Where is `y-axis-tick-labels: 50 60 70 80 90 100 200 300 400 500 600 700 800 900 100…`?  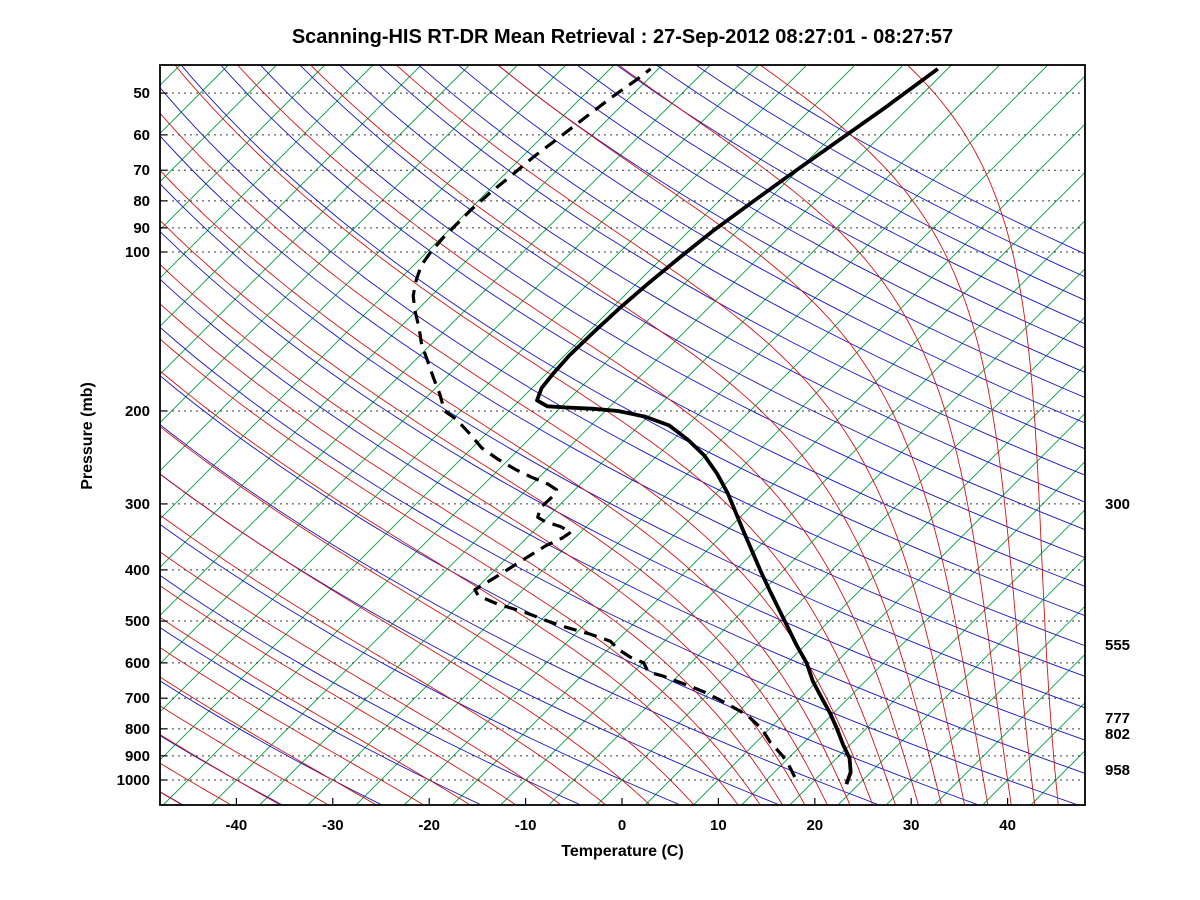
y-axis-tick-labels: 50 60 70 80 90 100 200 300 400 500 600 700 800 900 100… is located at coordinates (142, 437).